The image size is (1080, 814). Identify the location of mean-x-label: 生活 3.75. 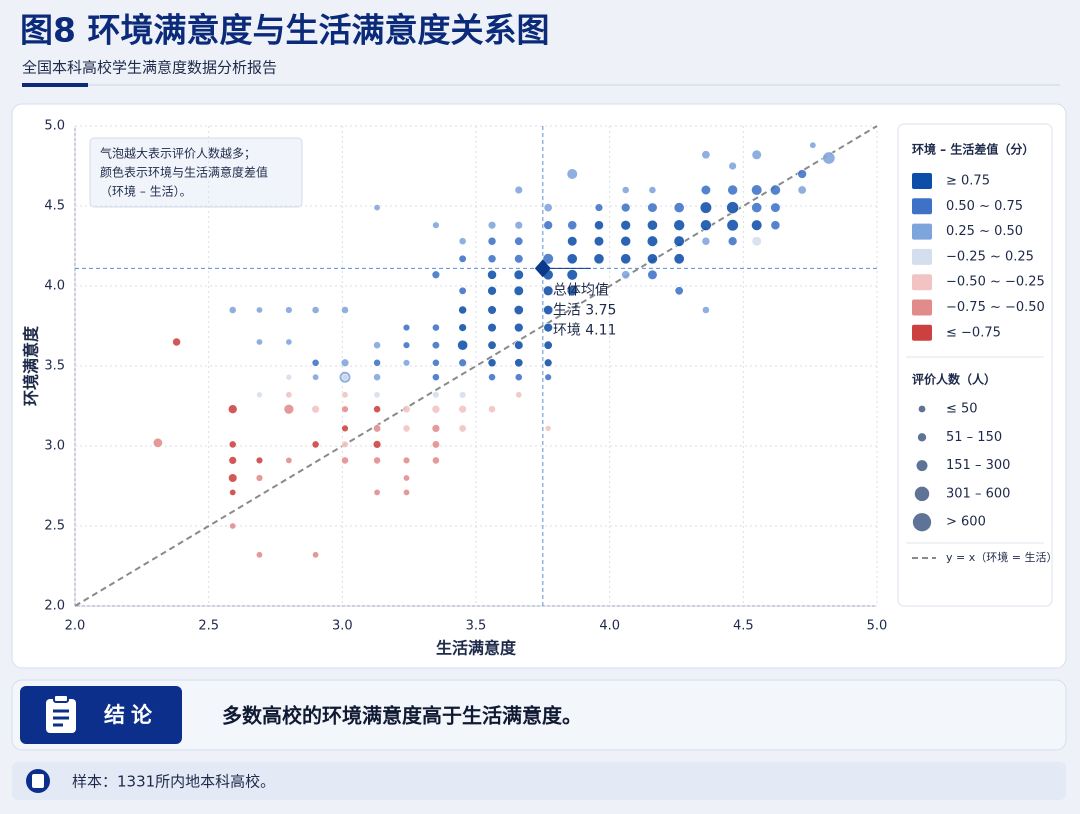
(585, 310).